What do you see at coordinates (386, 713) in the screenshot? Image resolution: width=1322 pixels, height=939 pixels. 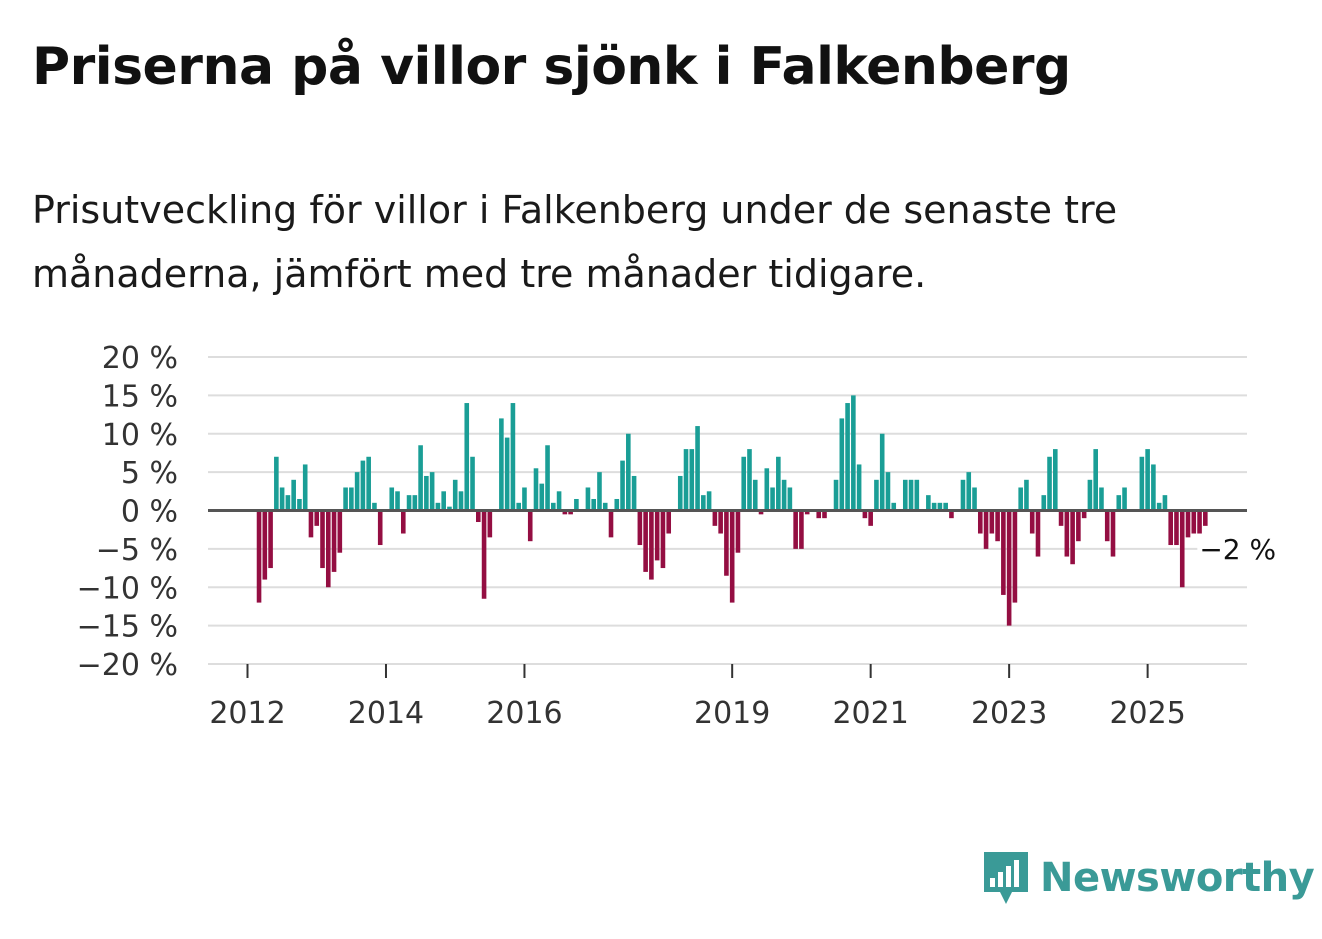 I see `x-tick-label: 2014` at bounding box center [386, 713].